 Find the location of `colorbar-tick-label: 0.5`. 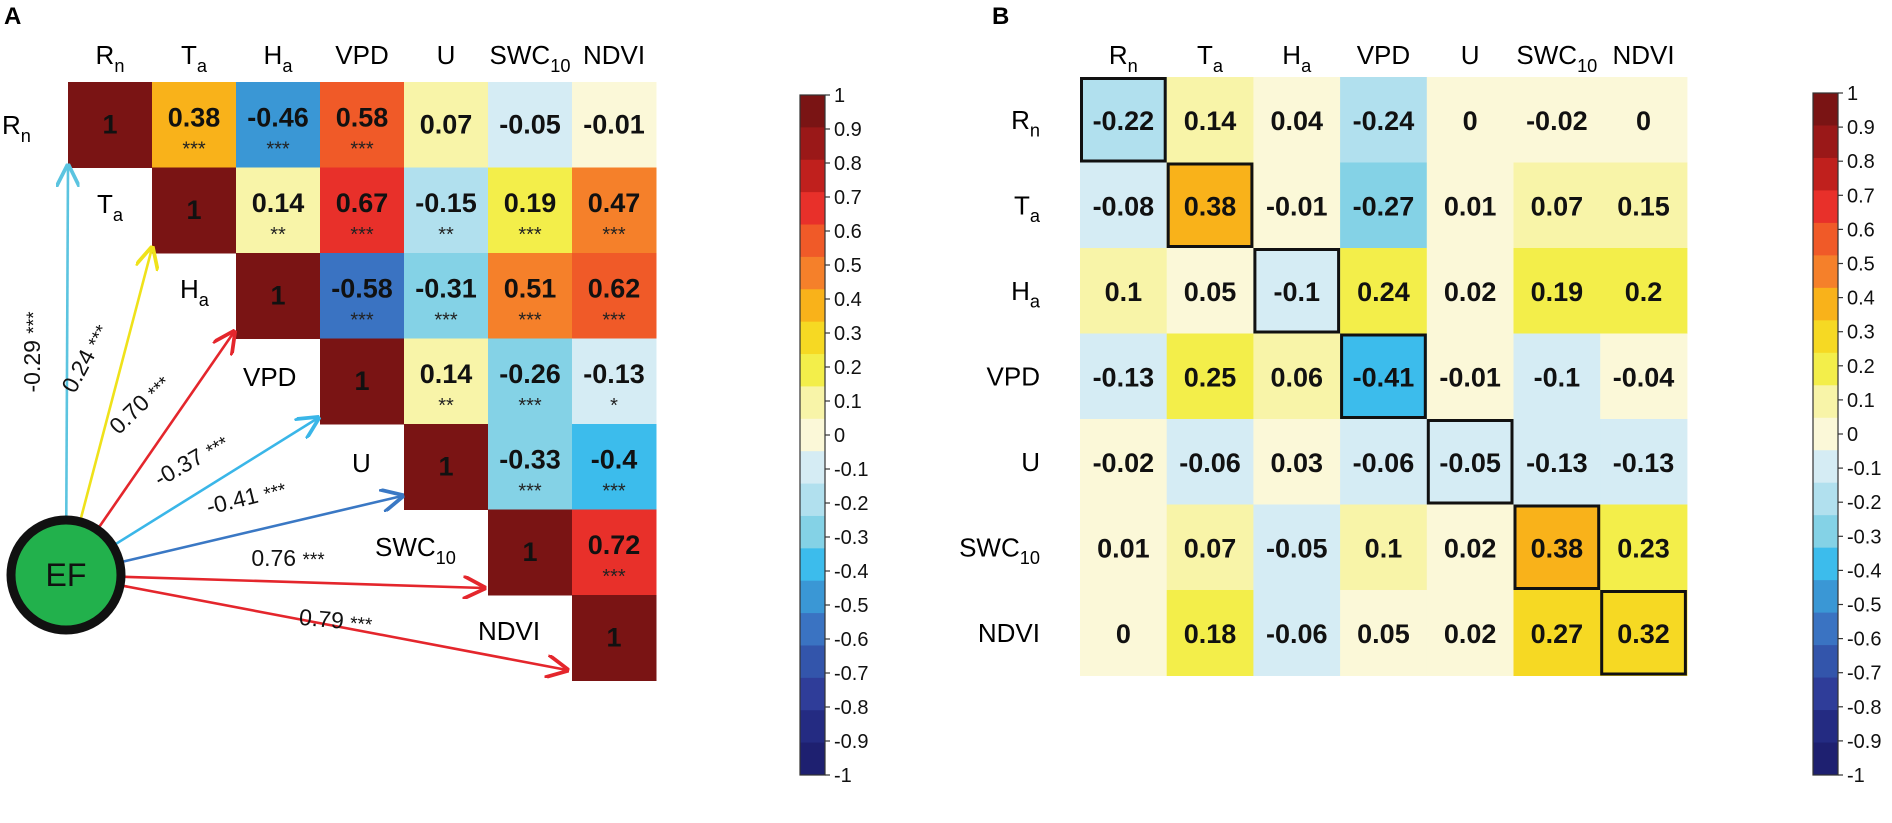

colorbar-tick-label: 0.5 is located at coordinates (1861, 265).